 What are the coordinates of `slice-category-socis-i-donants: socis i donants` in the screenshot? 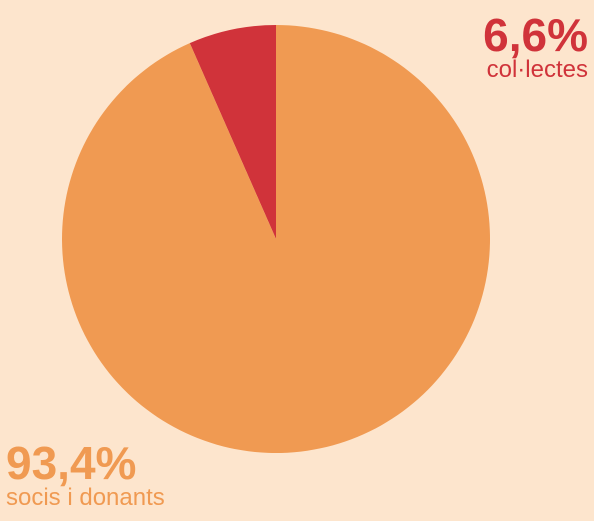 It's located at (85, 497).